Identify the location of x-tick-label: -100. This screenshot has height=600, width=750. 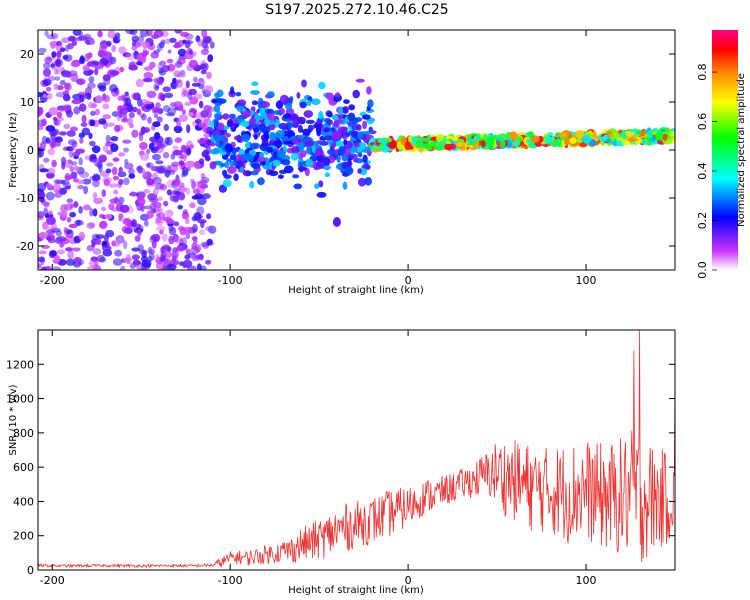
(230, 280).